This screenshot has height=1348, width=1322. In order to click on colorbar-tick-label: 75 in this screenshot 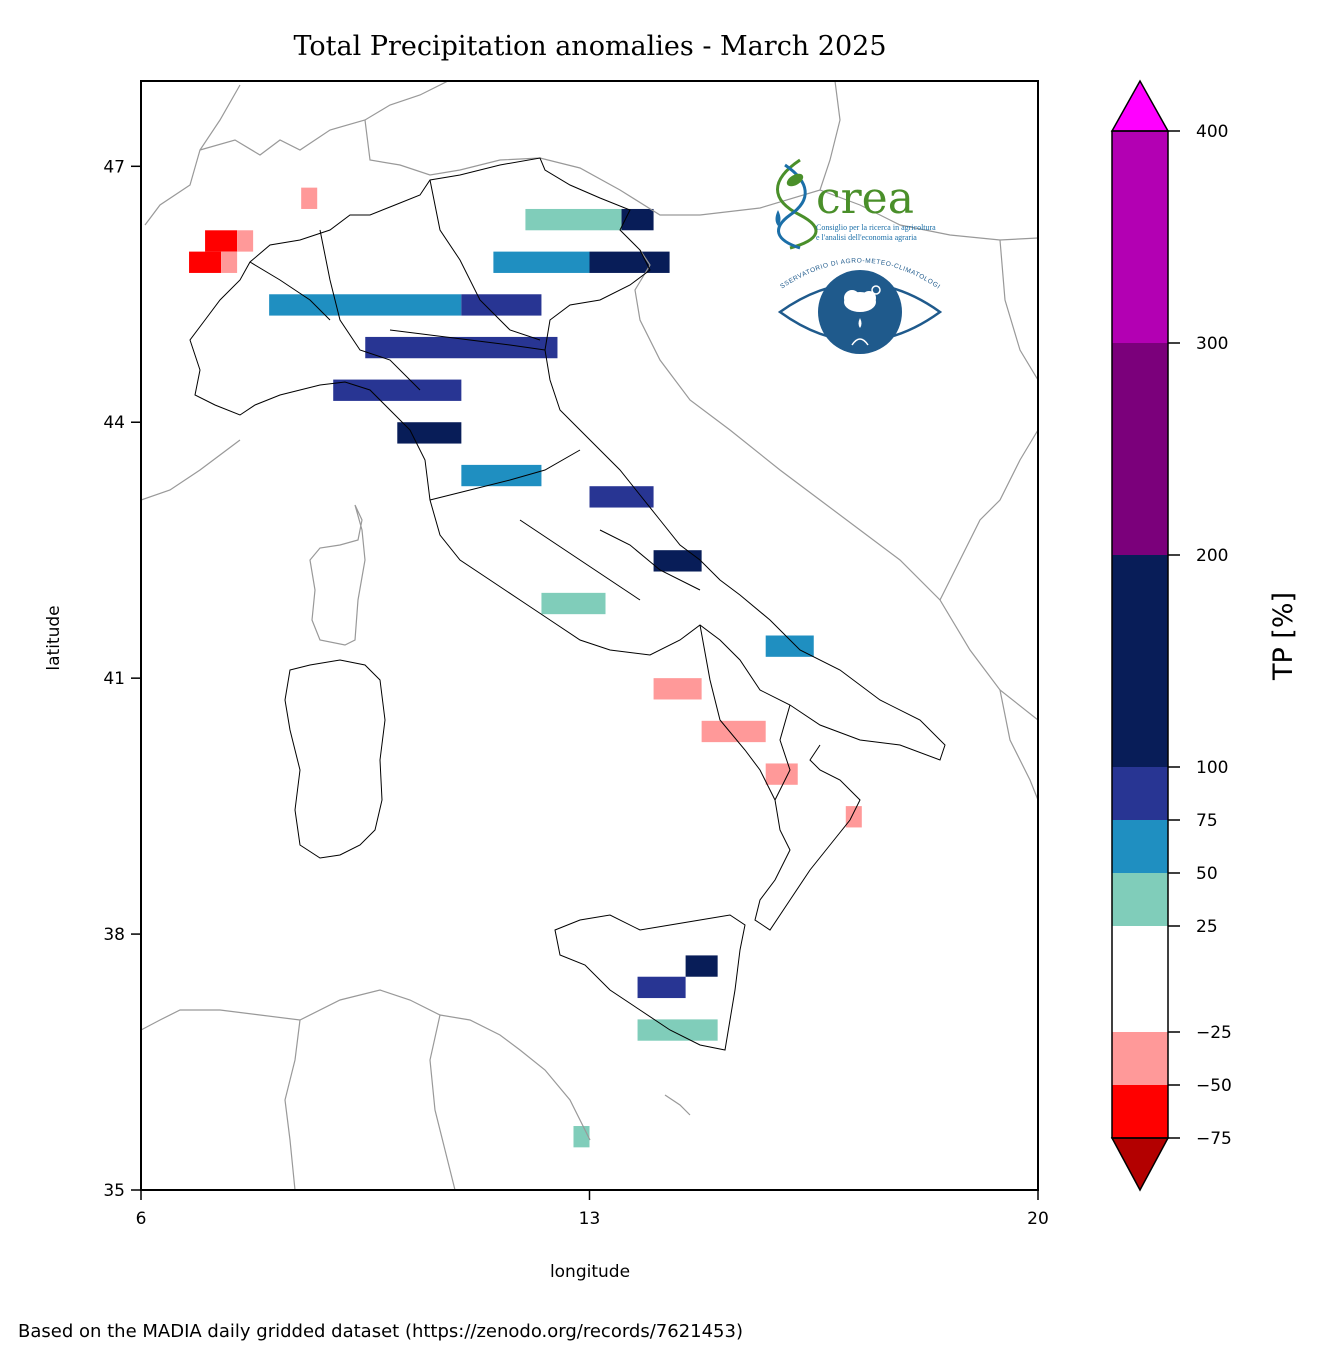, I will do `click(1207, 821)`.